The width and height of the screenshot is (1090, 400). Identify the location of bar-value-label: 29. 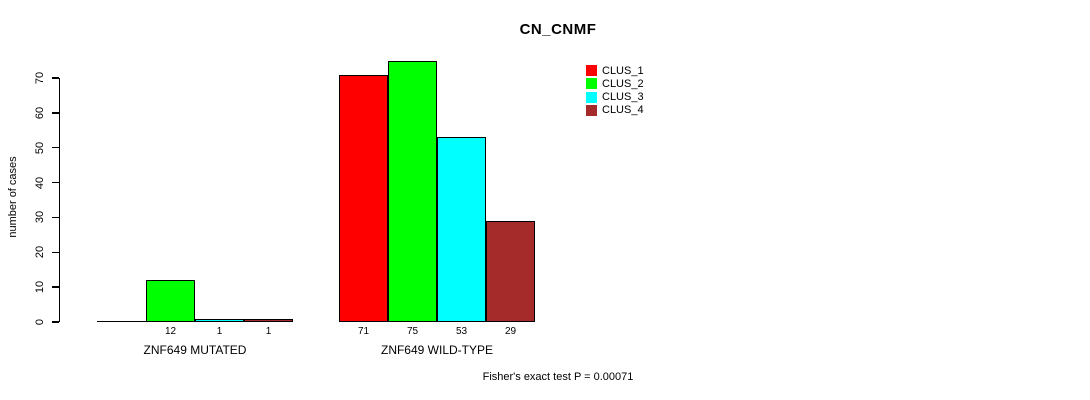
(510, 331).